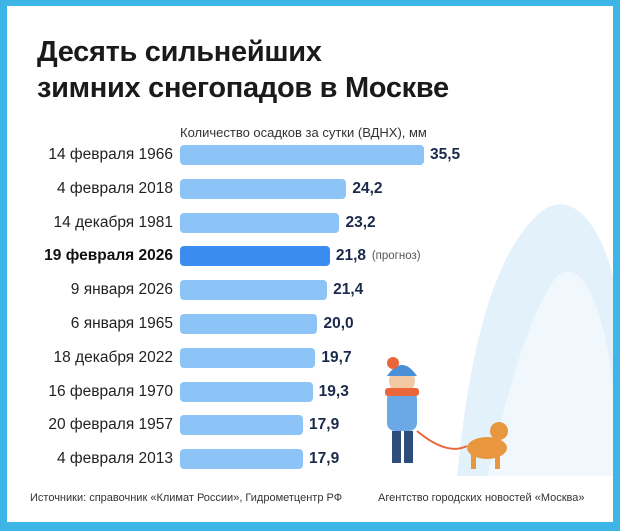  What do you see at coordinates (367, 188) in the screenshot?
I see `value-label: 24,2` at bounding box center [367, 188].